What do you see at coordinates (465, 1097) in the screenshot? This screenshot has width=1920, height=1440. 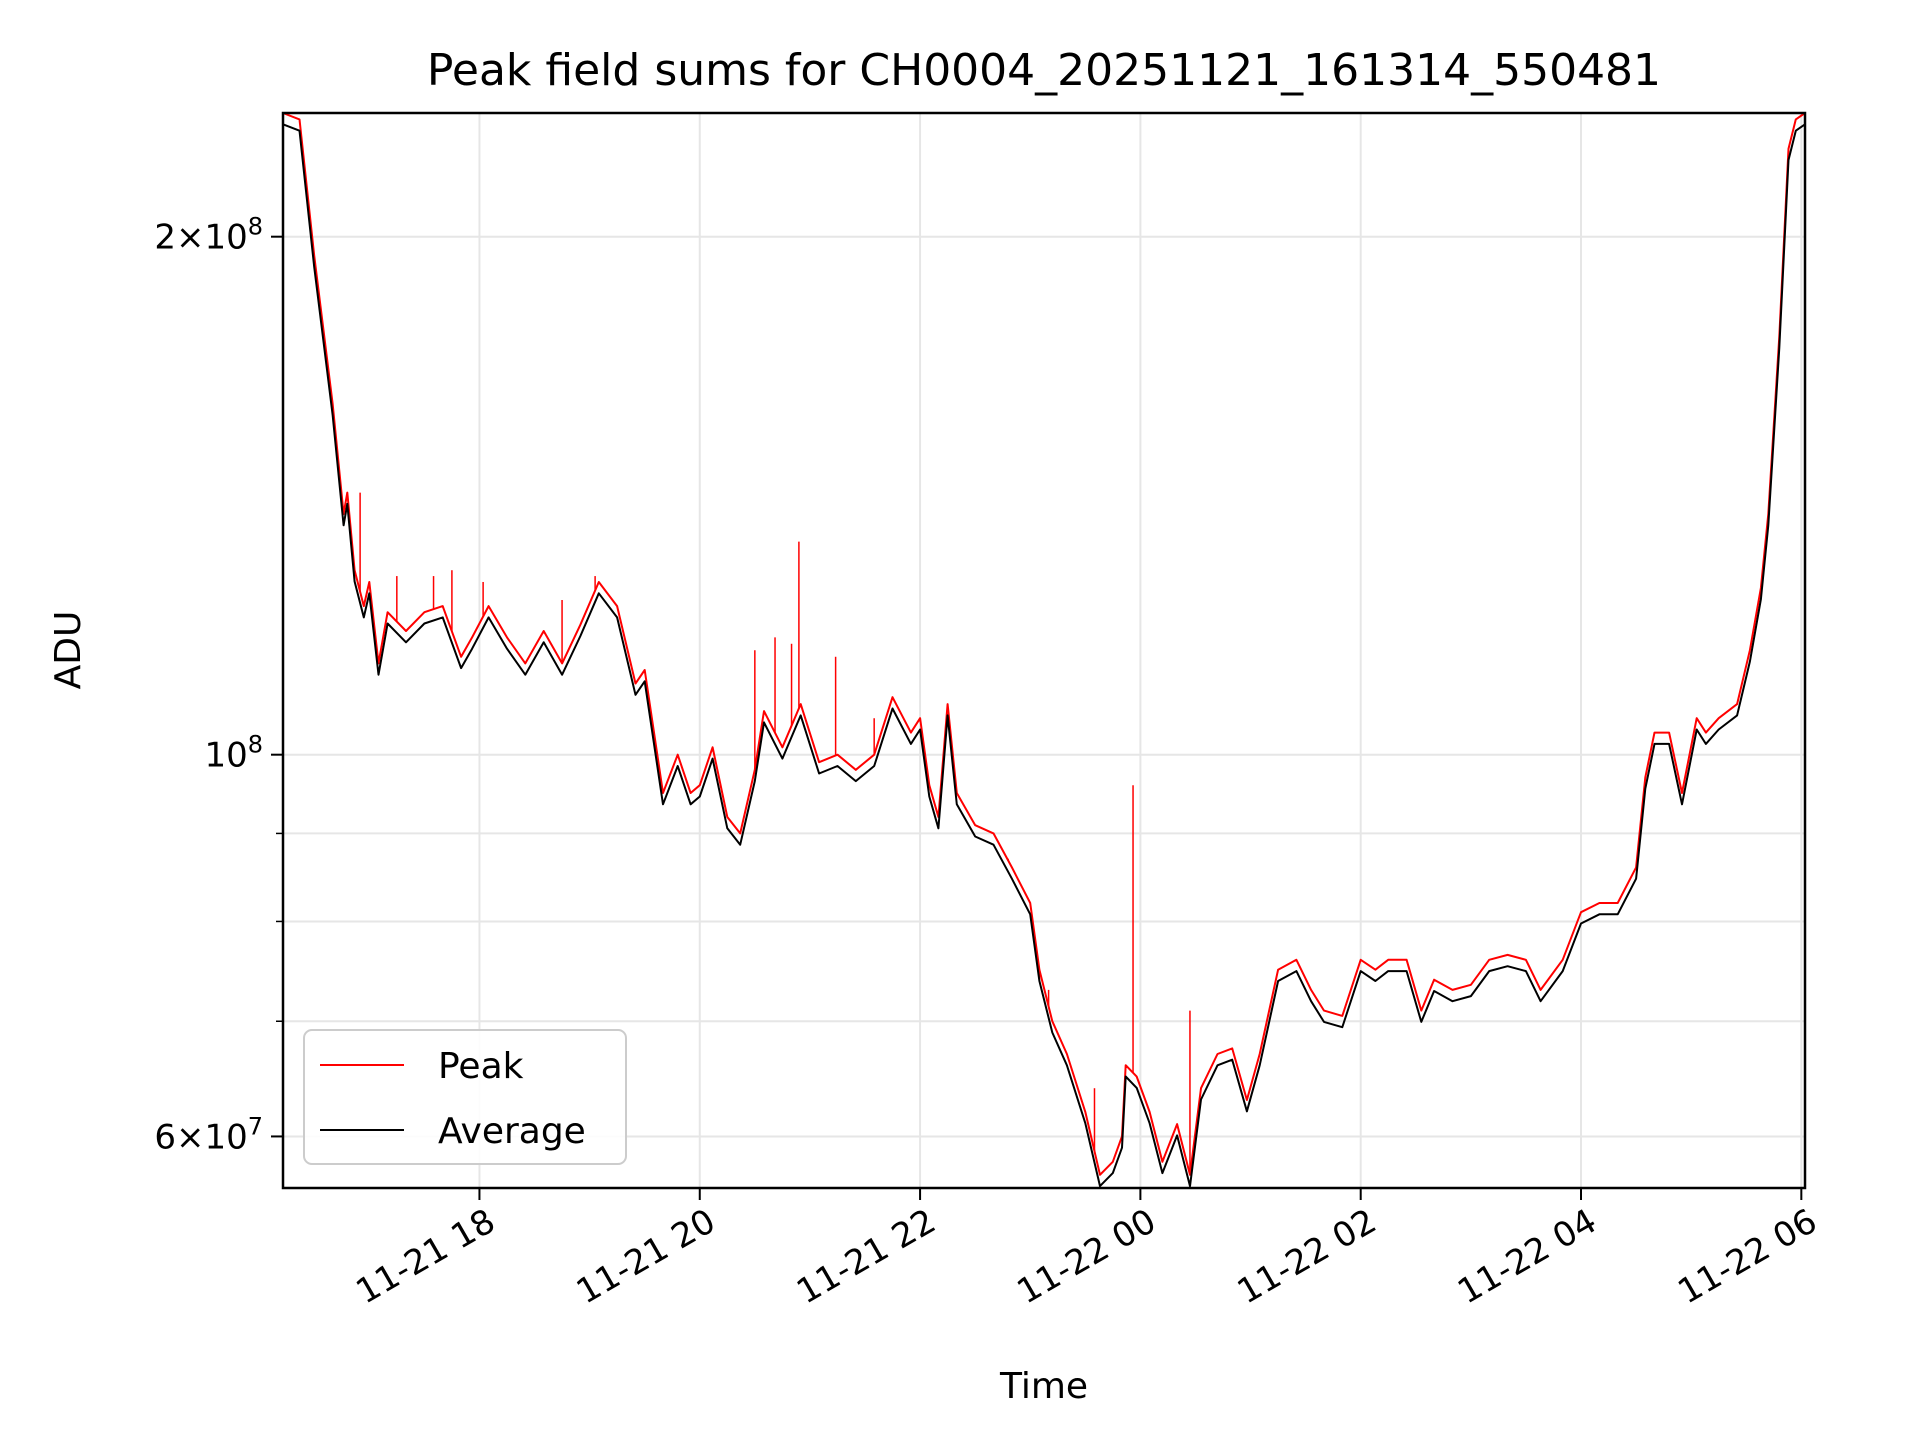 I see `legend: Peak Average` at bounding box center [465, 1097].